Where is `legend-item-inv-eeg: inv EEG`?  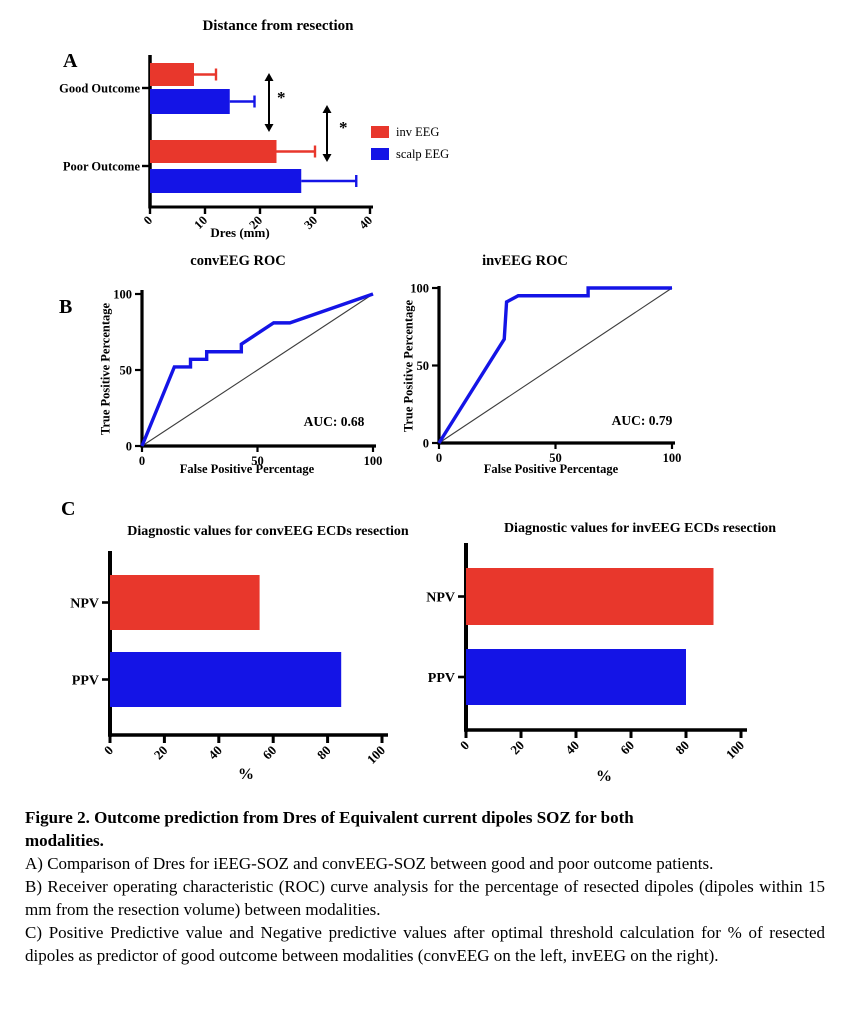 legend-item-inv-eeg: inv EEG is located at coordinates (410, 132).